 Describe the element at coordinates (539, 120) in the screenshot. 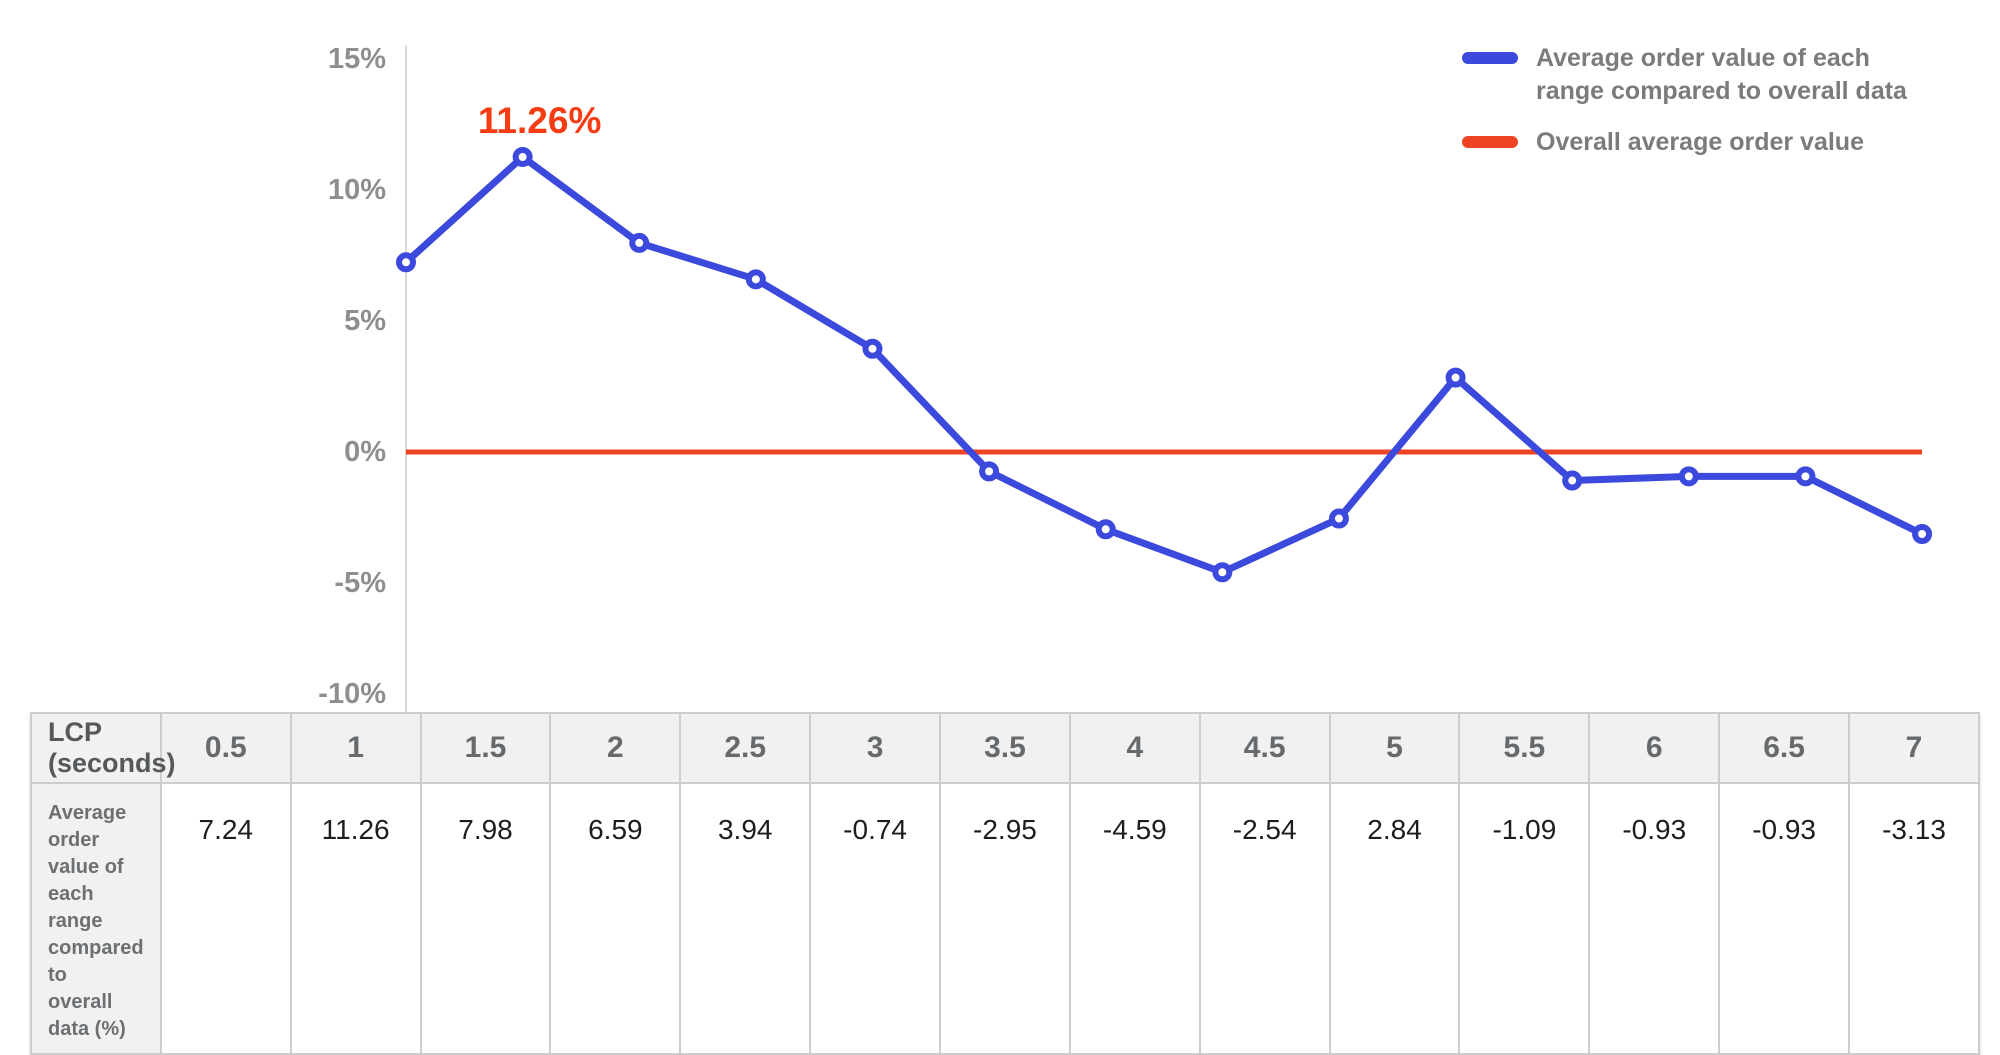

I see `peak-value-annotation: 11.26%` at that location.